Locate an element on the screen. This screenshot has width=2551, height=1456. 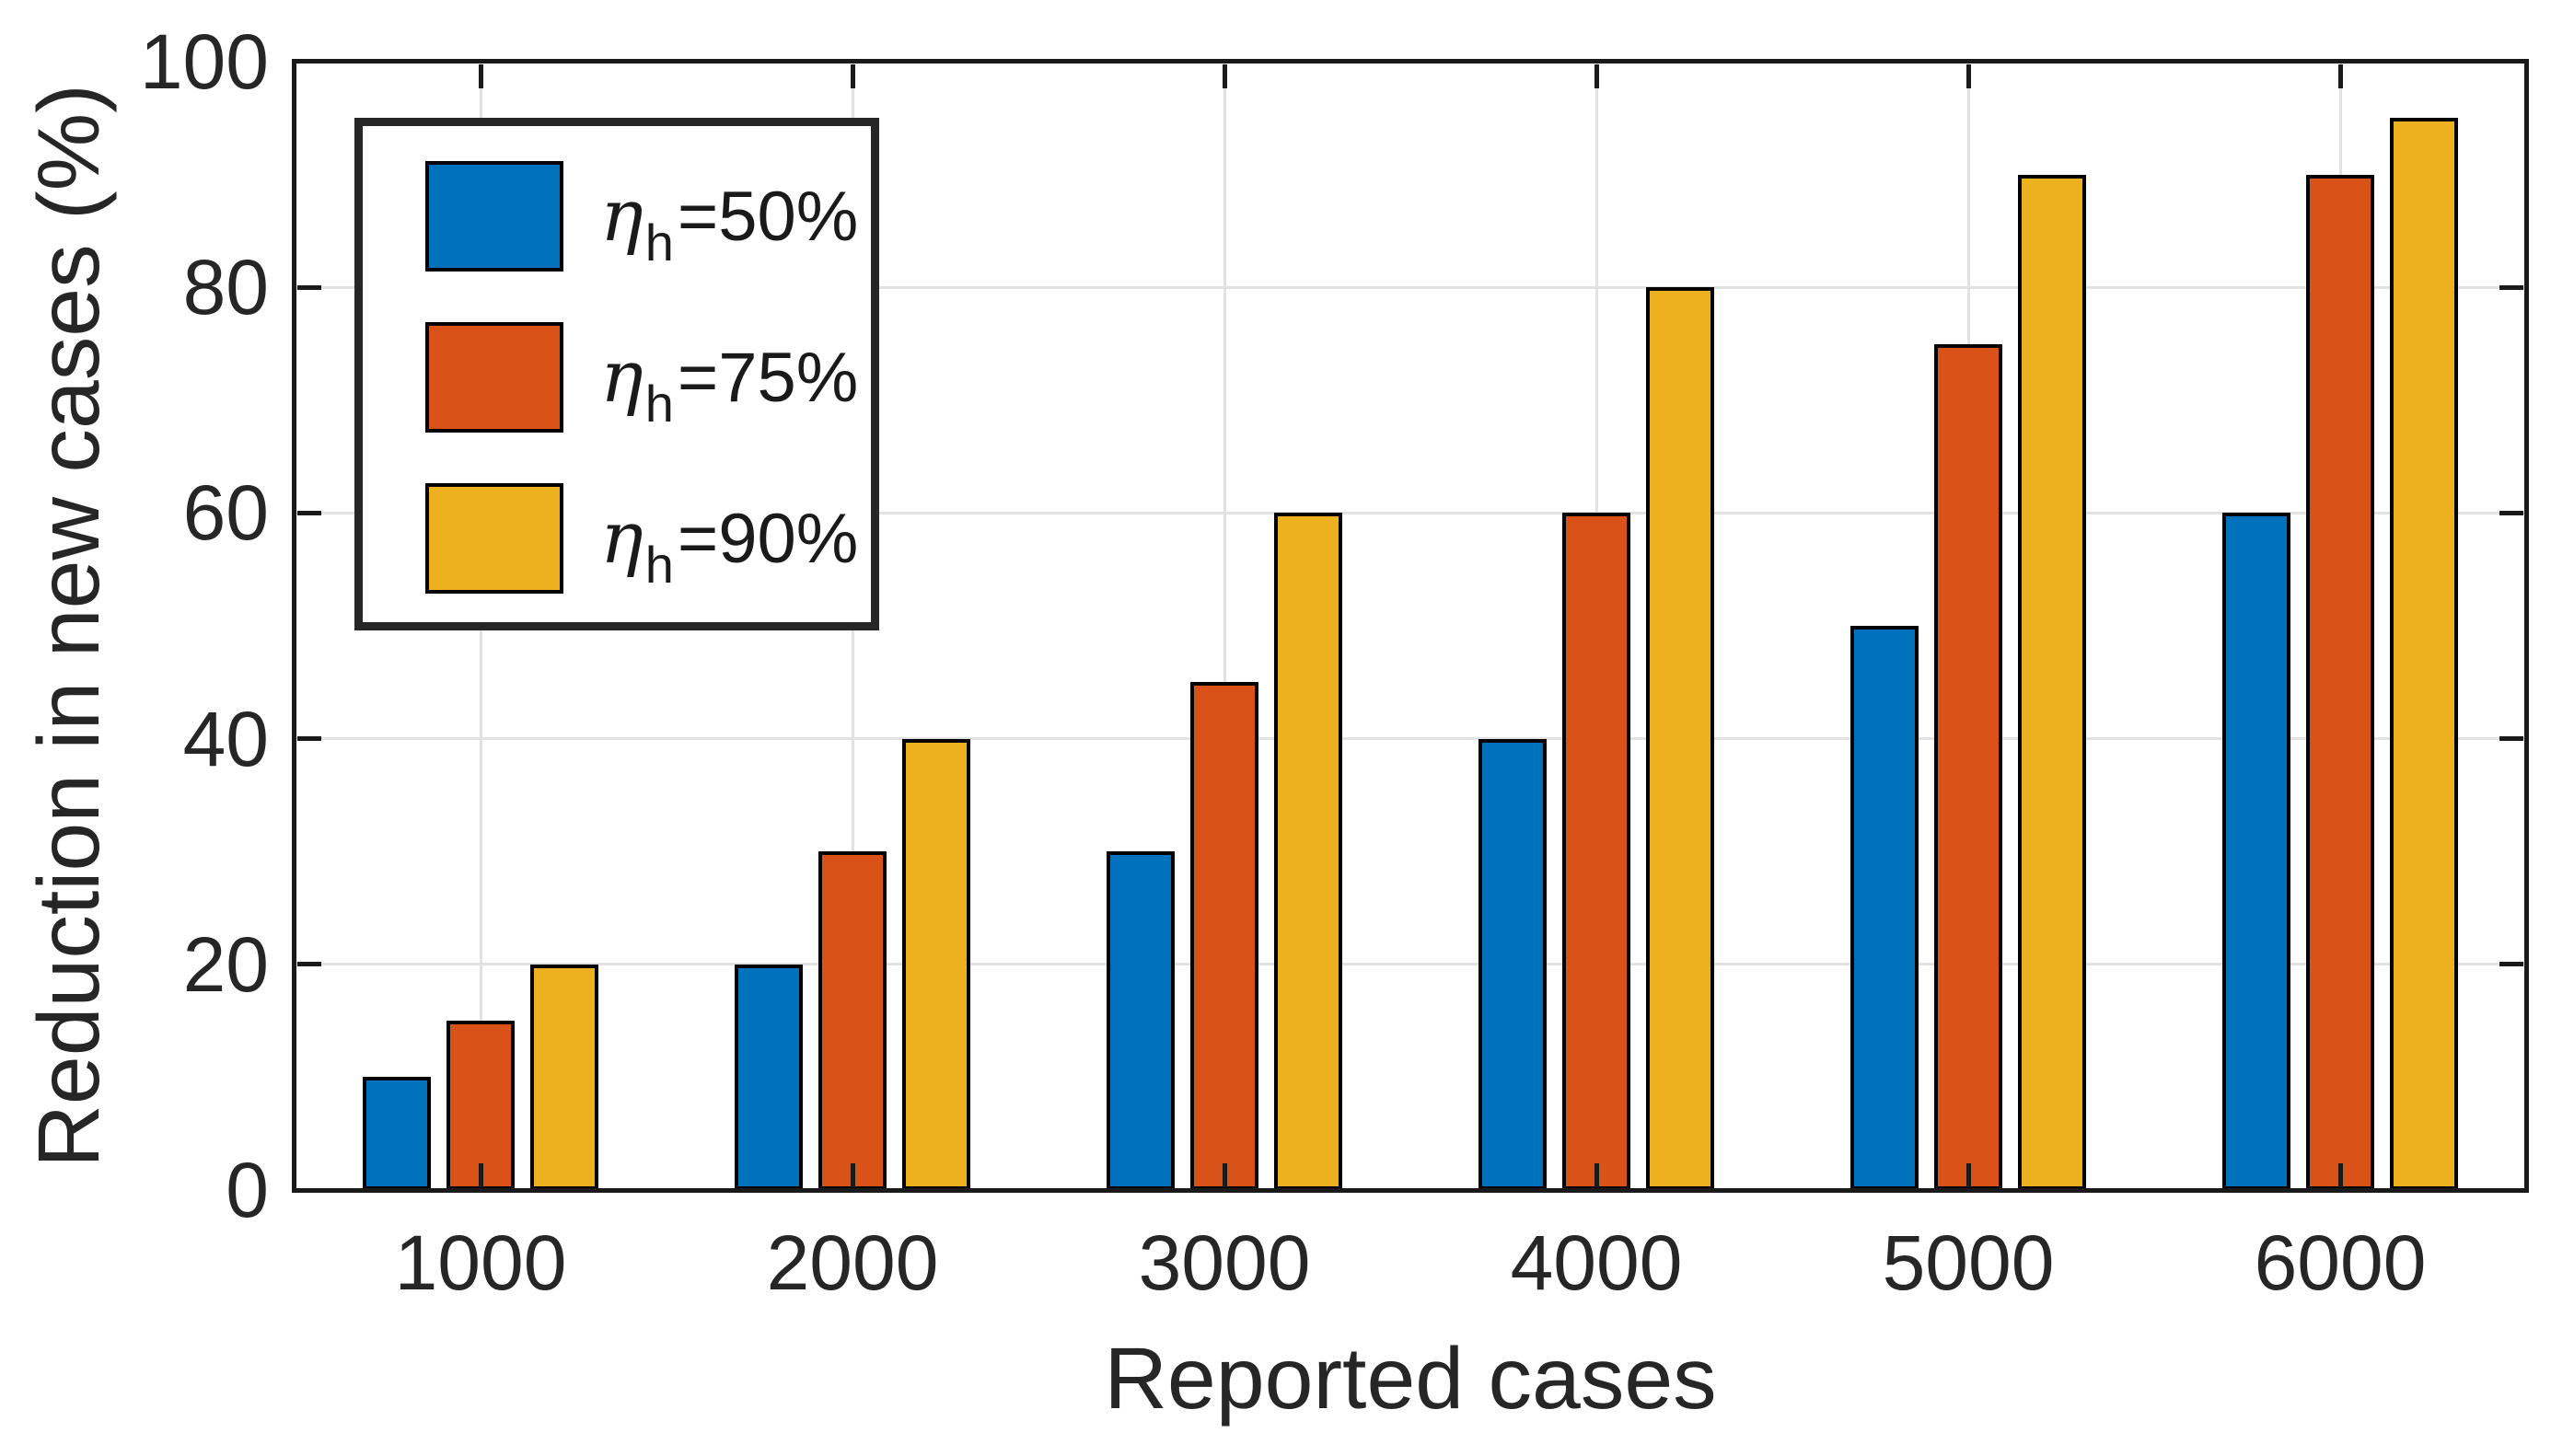
y-axis-label: Reduction in new cases (%) is located at coordinates (69, 626).